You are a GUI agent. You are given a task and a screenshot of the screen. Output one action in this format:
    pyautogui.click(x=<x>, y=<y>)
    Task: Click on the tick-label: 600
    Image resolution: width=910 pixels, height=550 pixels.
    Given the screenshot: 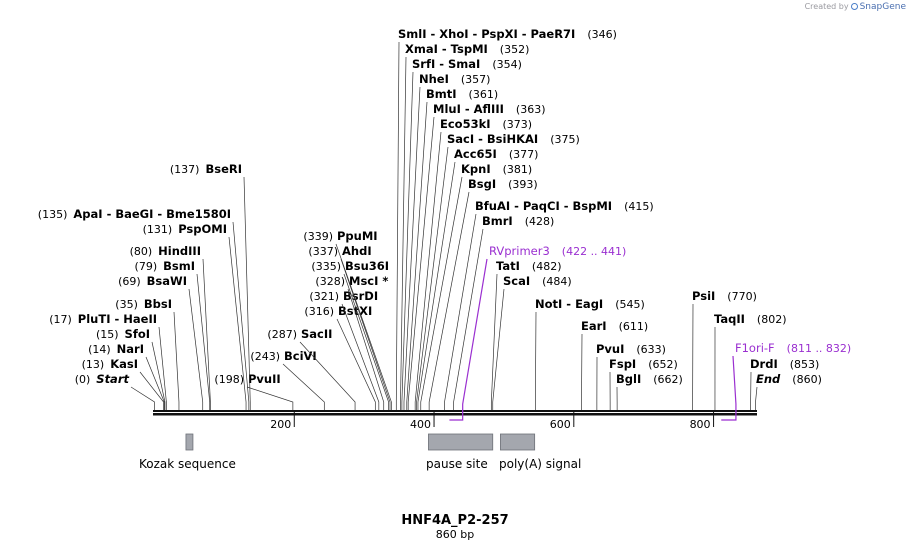 What is the action you would take?
    pyautogui.click(x=560, y=424)
    